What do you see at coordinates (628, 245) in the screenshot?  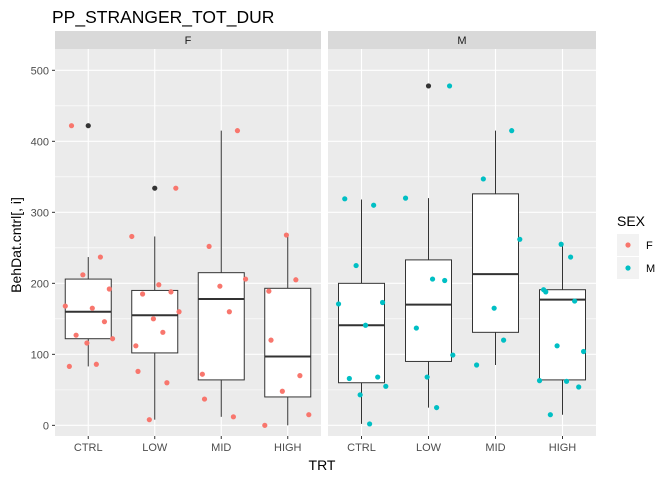 I see `legend-swatch-f` at bounding box center [628, 245].